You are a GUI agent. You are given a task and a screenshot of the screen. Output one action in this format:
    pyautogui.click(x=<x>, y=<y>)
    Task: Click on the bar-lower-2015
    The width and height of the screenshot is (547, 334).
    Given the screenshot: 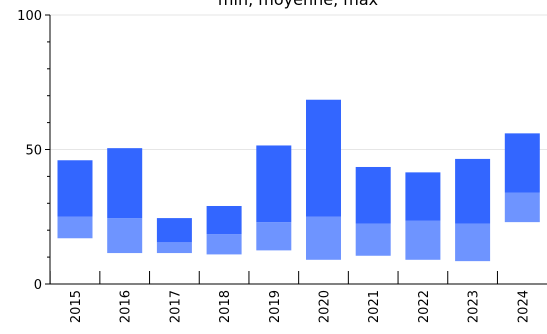 What is the action you would take?
    pyautogui.click(x=75, y=227)
    